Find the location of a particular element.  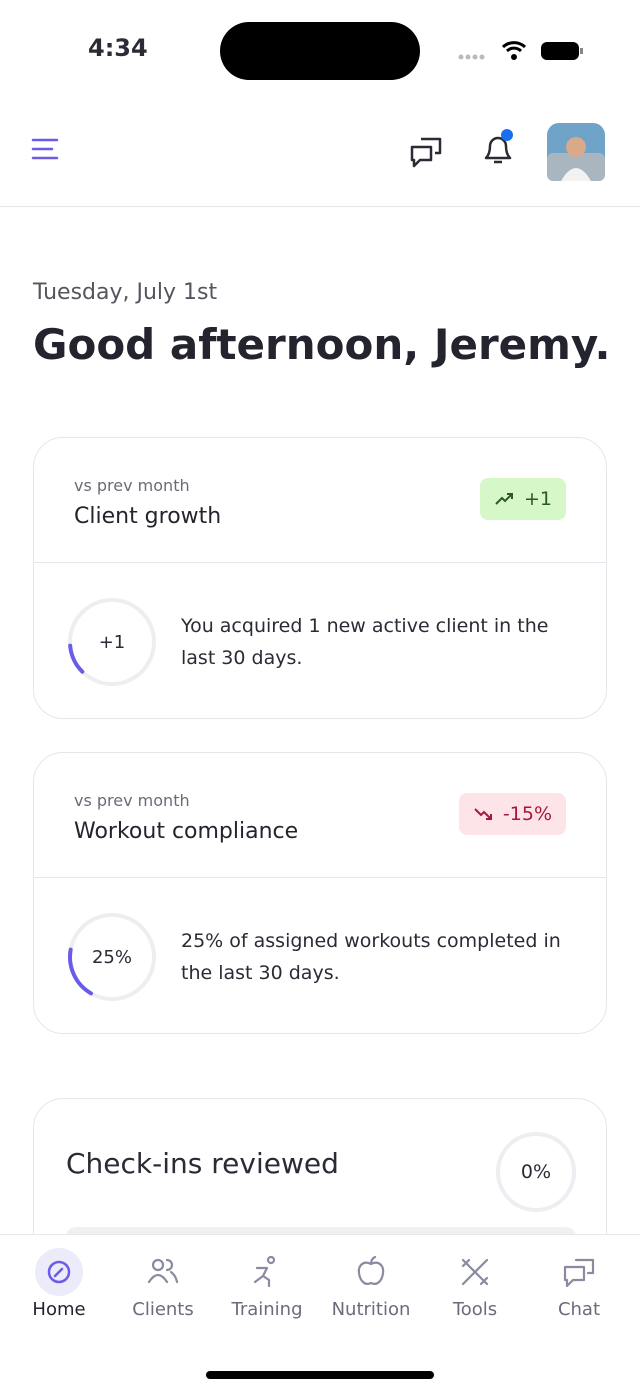

nav-item: Nutrition is located at coordinates (371, 1285).